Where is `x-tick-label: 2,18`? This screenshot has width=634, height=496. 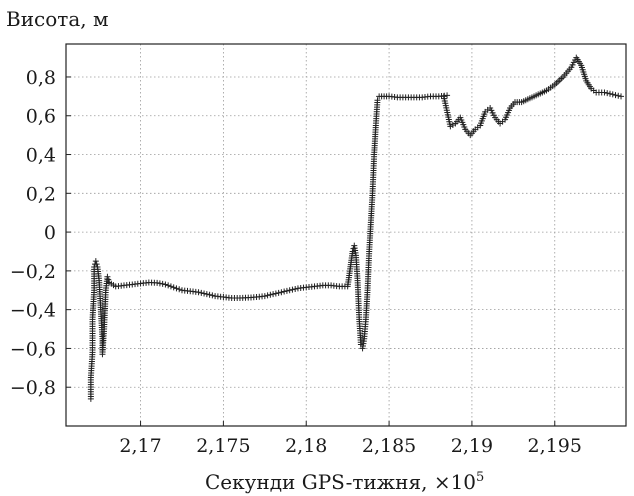
x-tick-label: 2,18 is located at coordinates (306, 446).